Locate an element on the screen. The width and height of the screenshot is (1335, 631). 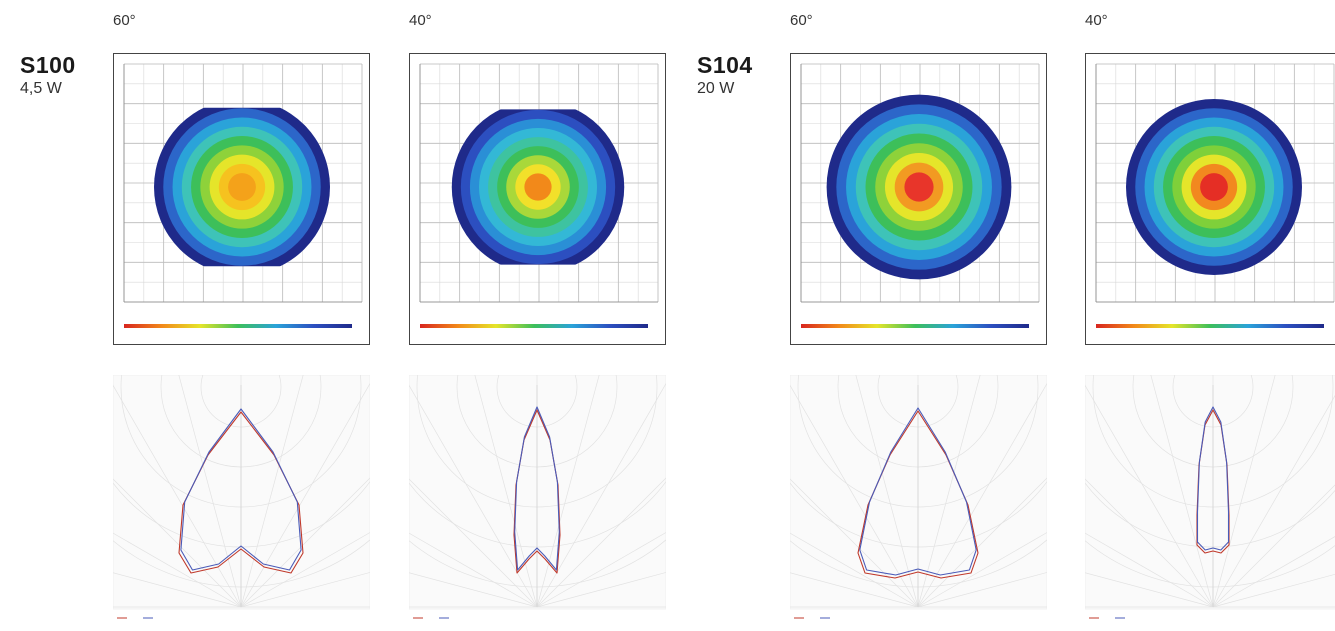
beam-label-s104-60: 60° is located at coordinates (801, 20).